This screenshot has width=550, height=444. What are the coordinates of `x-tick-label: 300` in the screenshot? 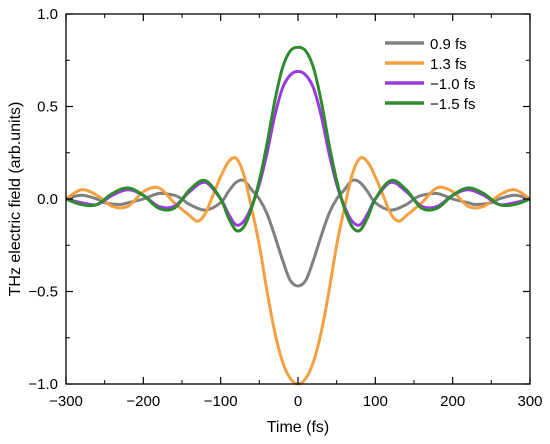 It's located at (529, 401).